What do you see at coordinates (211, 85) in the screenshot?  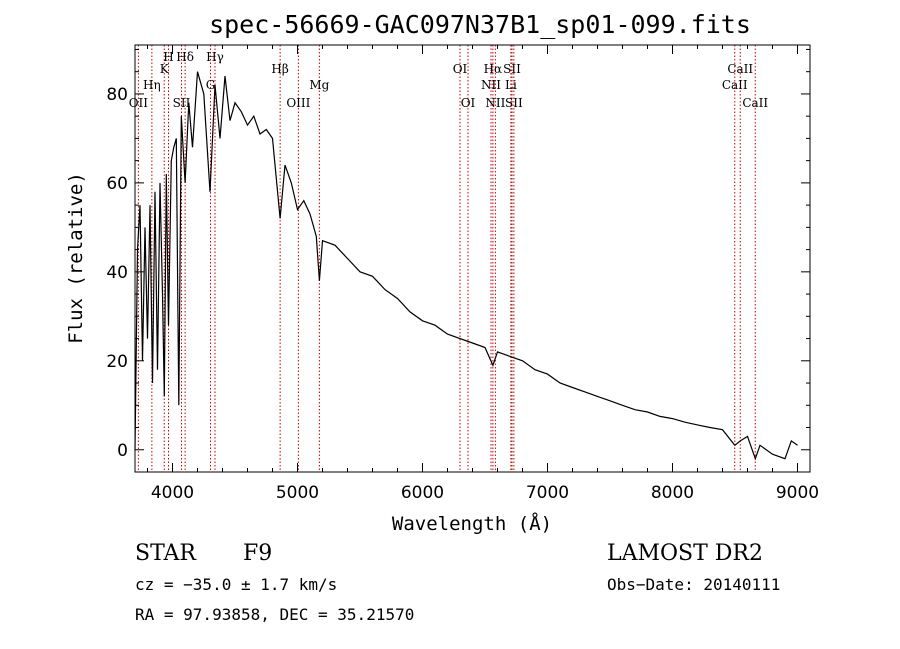 I see `spectral-line-label: G` at bounding box center [211, 85].